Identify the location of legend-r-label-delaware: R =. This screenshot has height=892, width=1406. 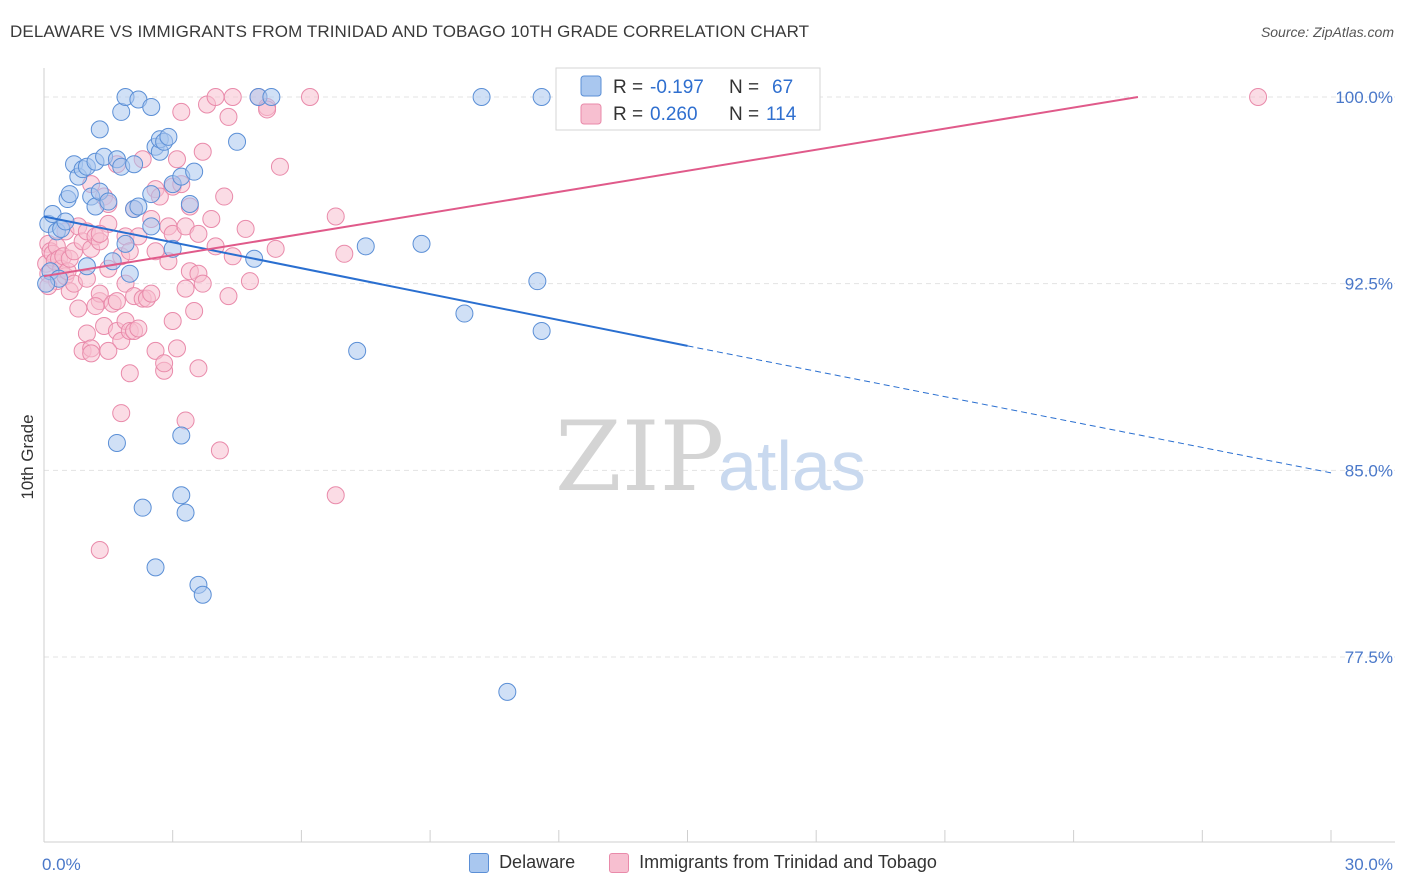
(628, 87).